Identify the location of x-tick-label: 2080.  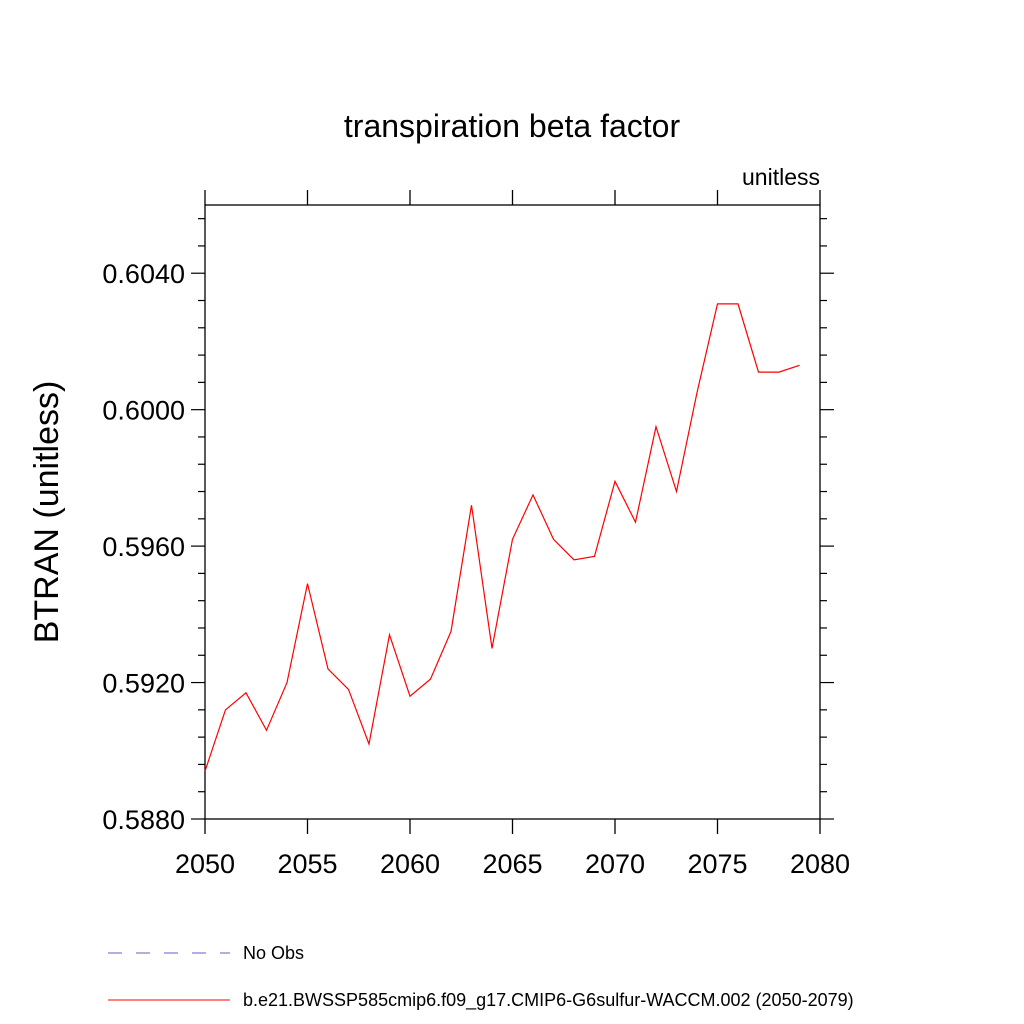
(820, 864).